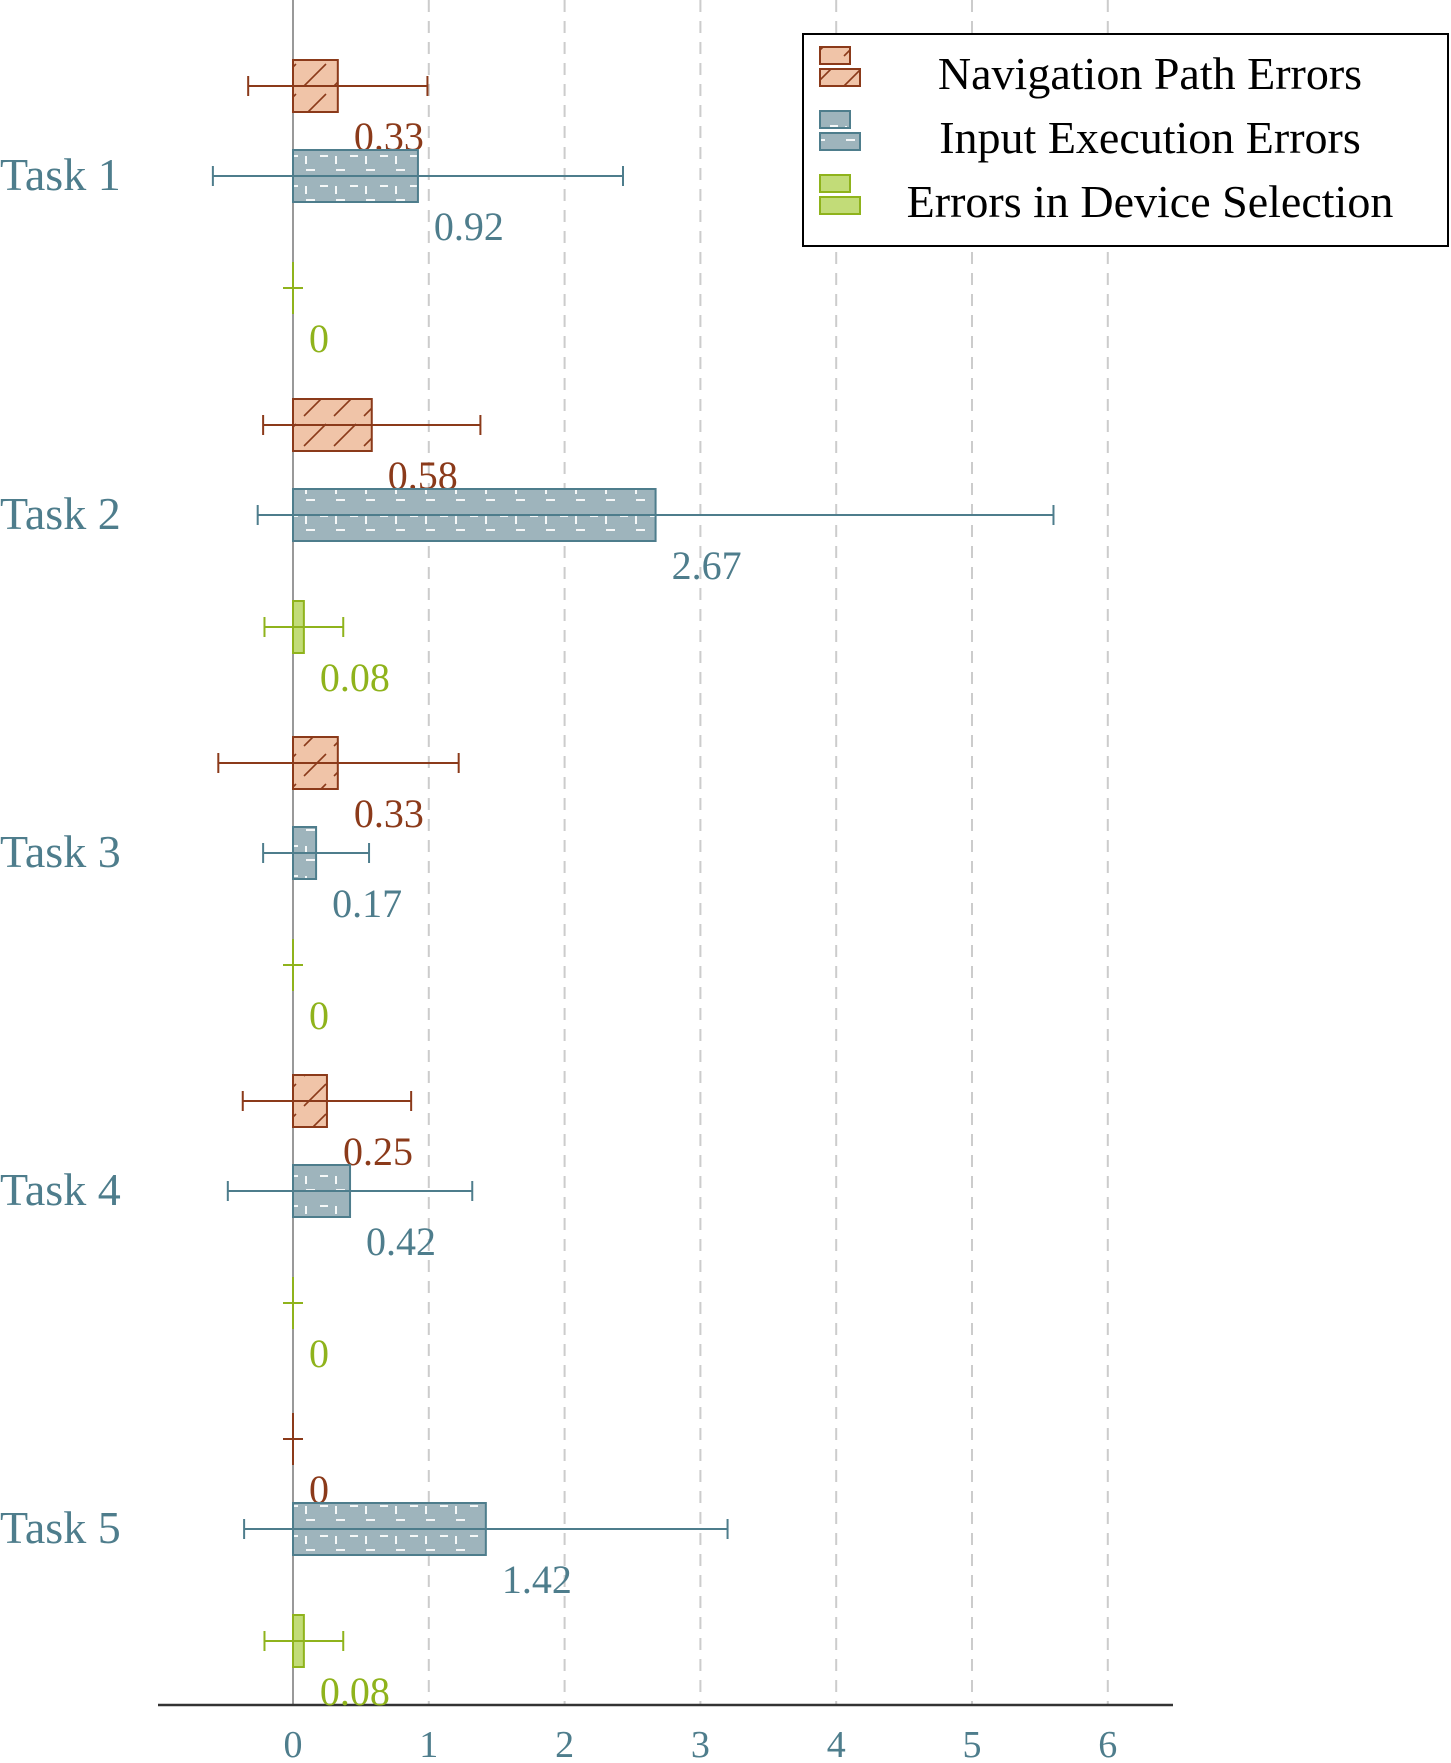  I want to click on x-tick-label: 1, so click(428, 1743).